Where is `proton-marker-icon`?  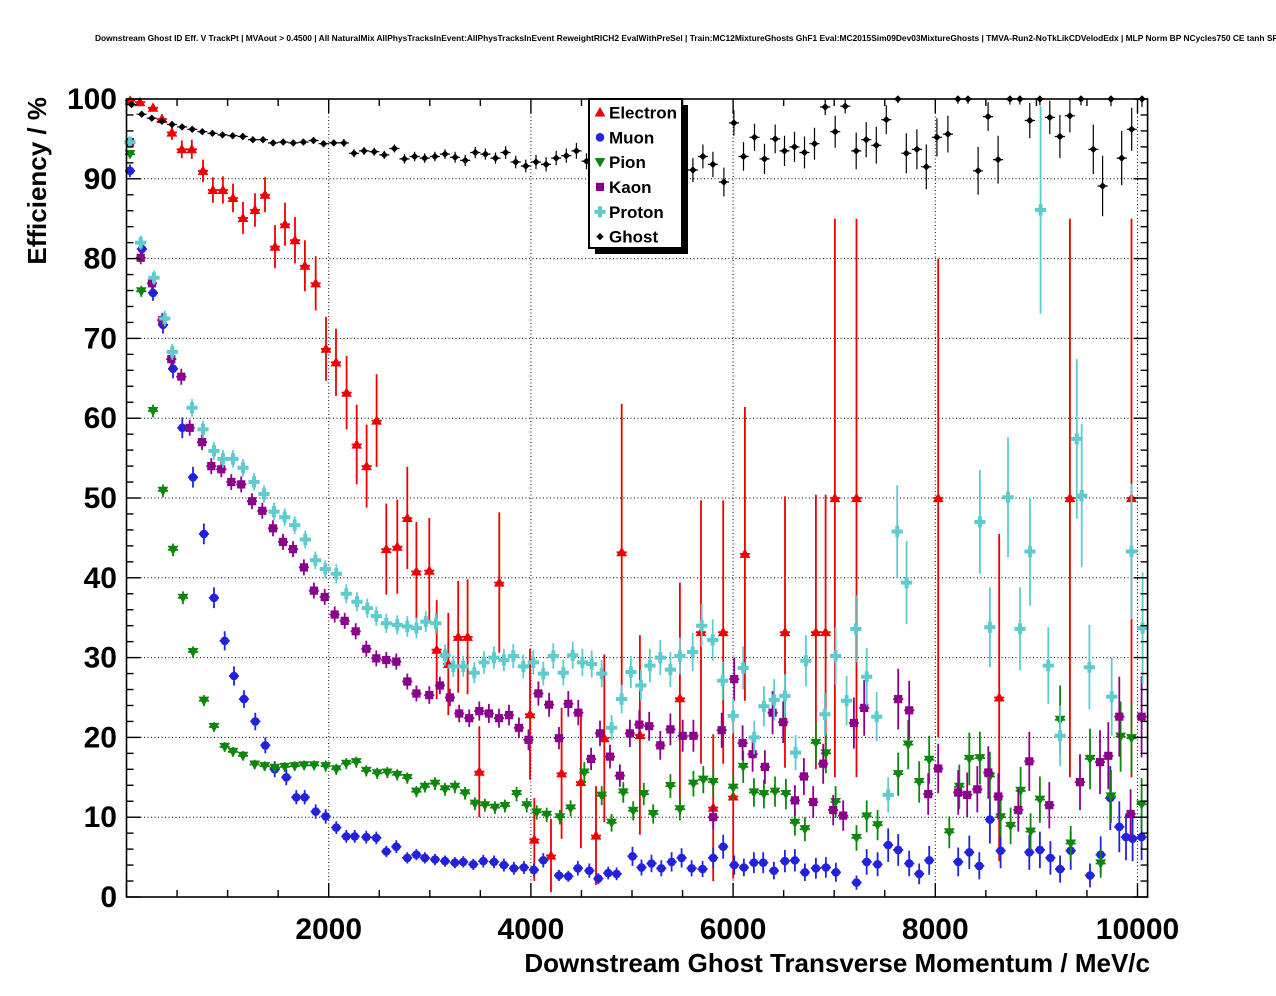 proton-marker-icon is located at coordinates (600, 212).